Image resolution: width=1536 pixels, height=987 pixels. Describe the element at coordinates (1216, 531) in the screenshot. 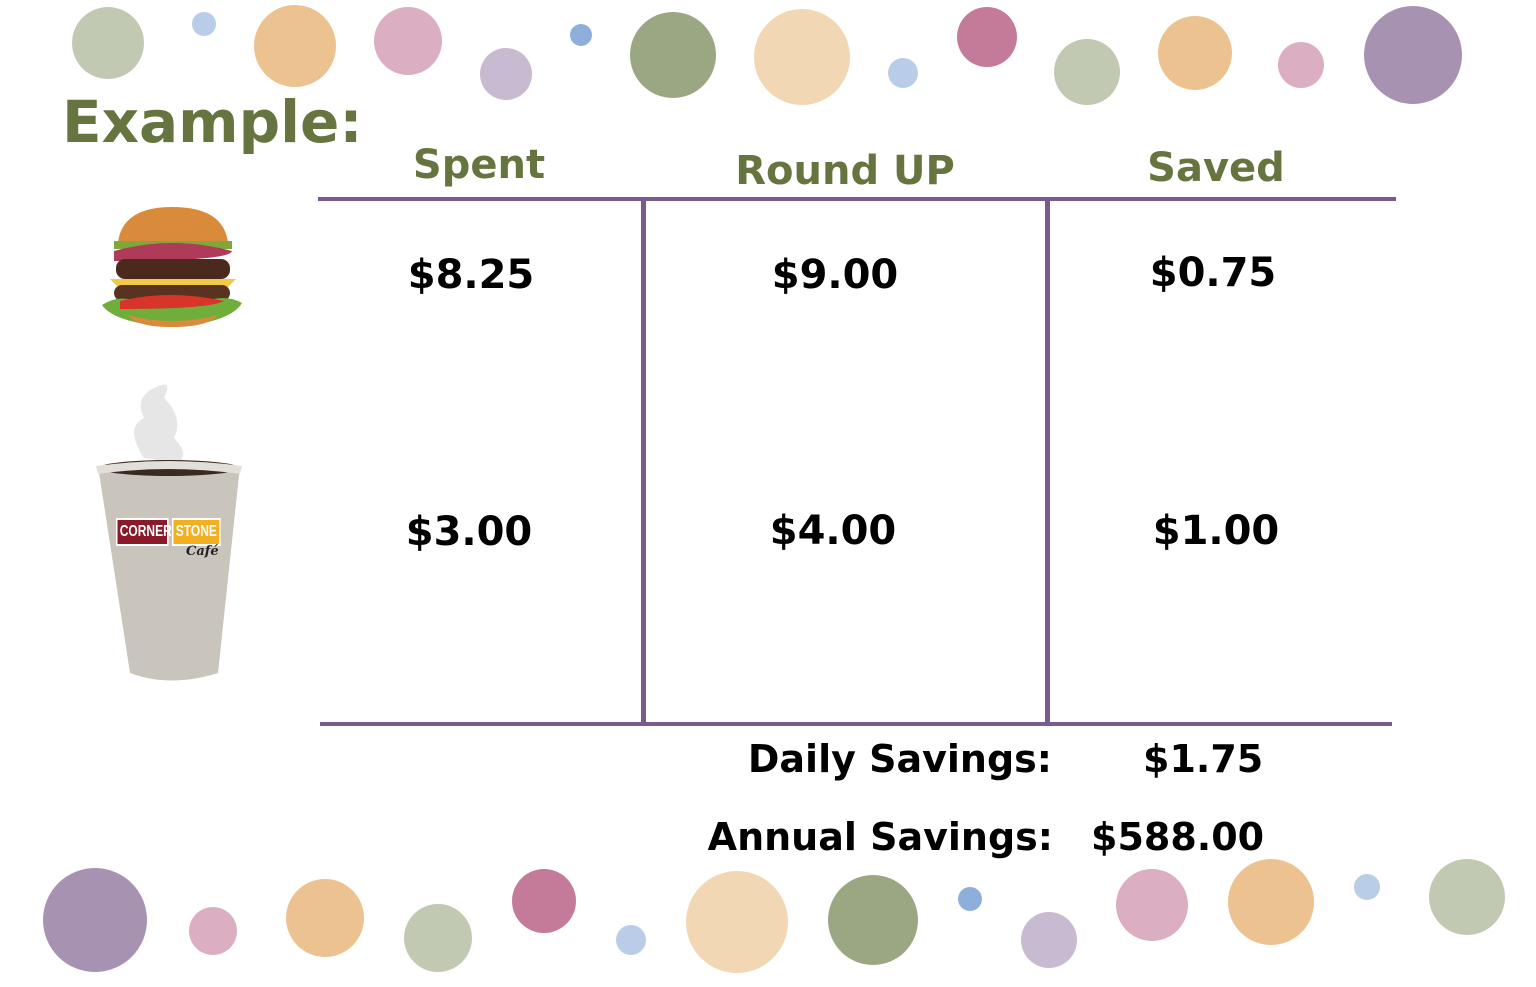

I see `saved-value: $1.00` at that location.